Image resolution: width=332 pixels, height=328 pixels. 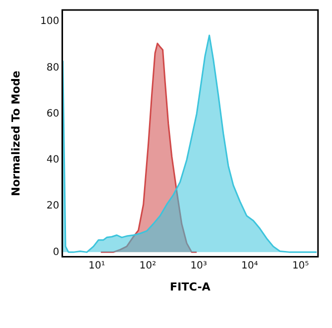 I want to click on y-tick-label: 0, so click(x=56, y=252).